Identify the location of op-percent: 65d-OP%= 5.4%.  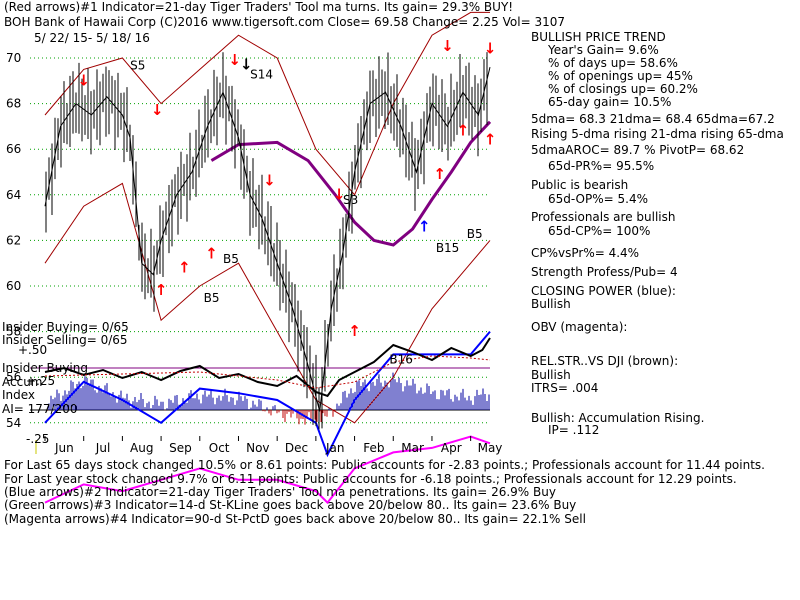
(598, 199).